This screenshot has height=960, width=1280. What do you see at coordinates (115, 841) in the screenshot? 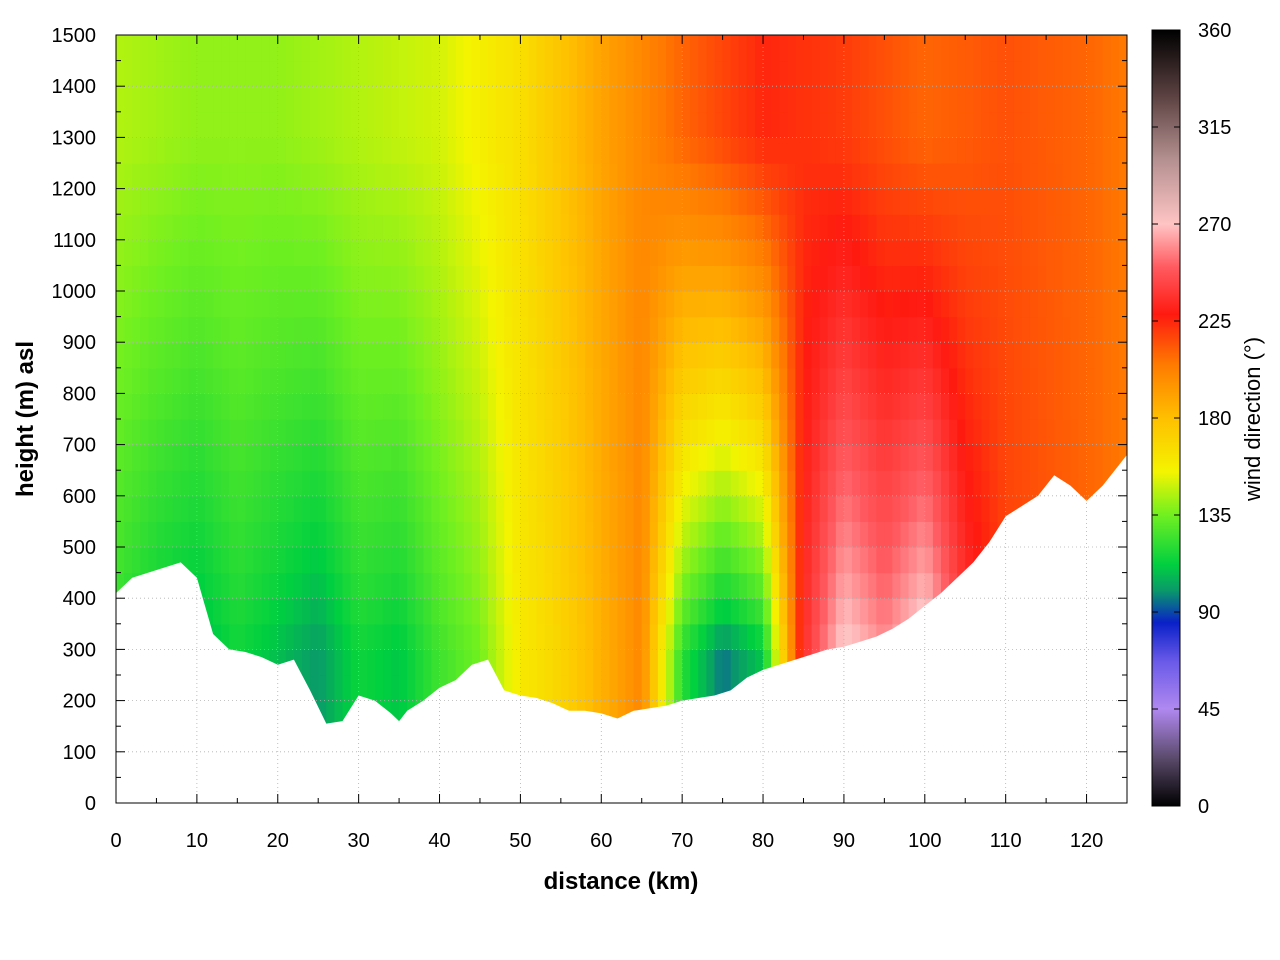
I see `x-tick-label: 0` at bounding box center [115, 841].